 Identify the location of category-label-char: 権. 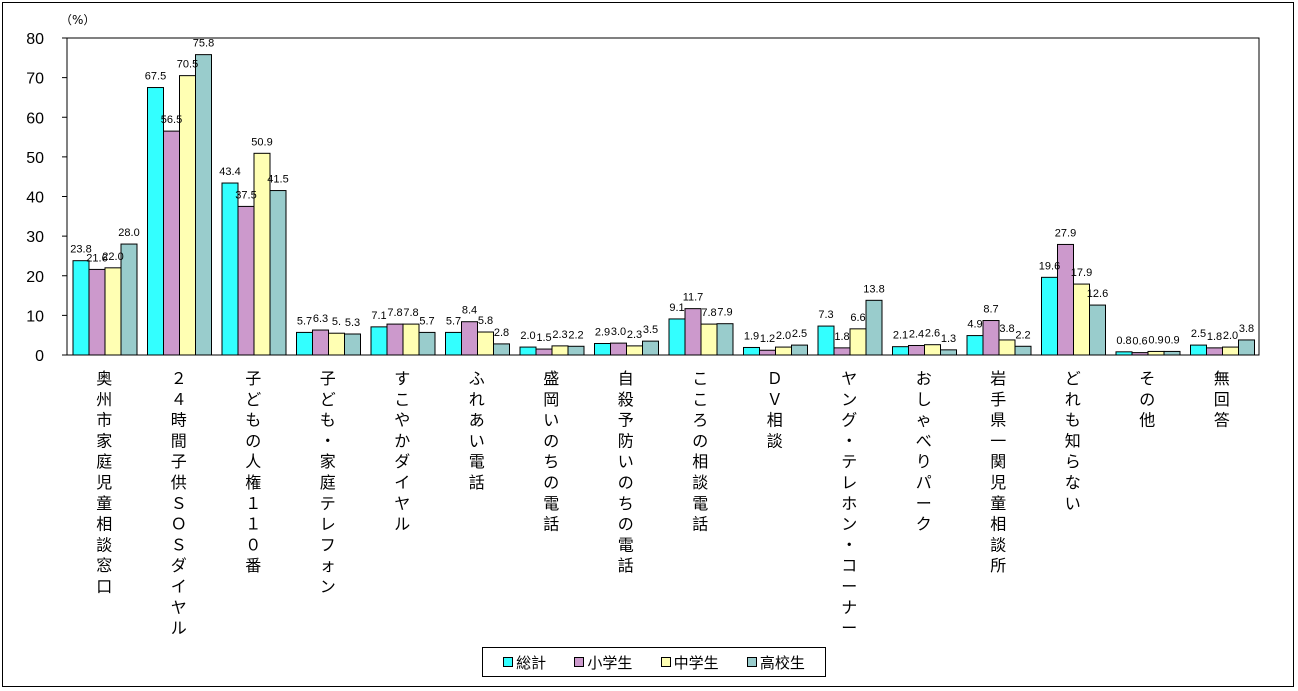
(253, 482).